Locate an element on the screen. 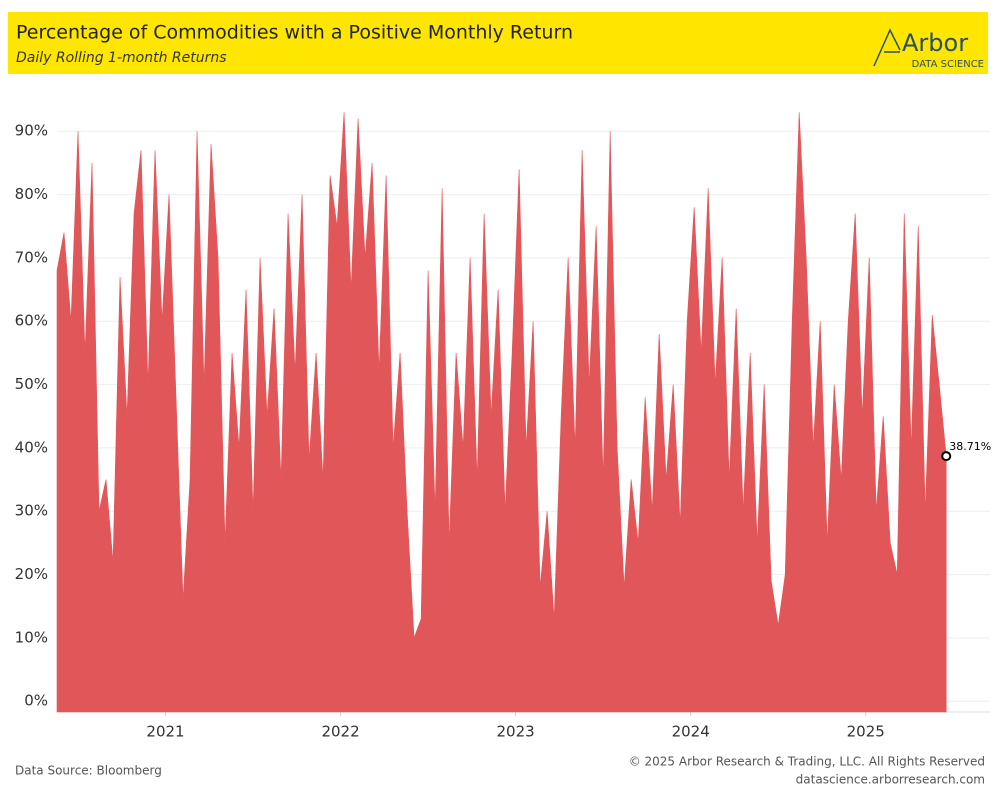 The height and width of the screenshot is (804, 1000). y-tick-label: 20% is located at coordinates (31, 574).